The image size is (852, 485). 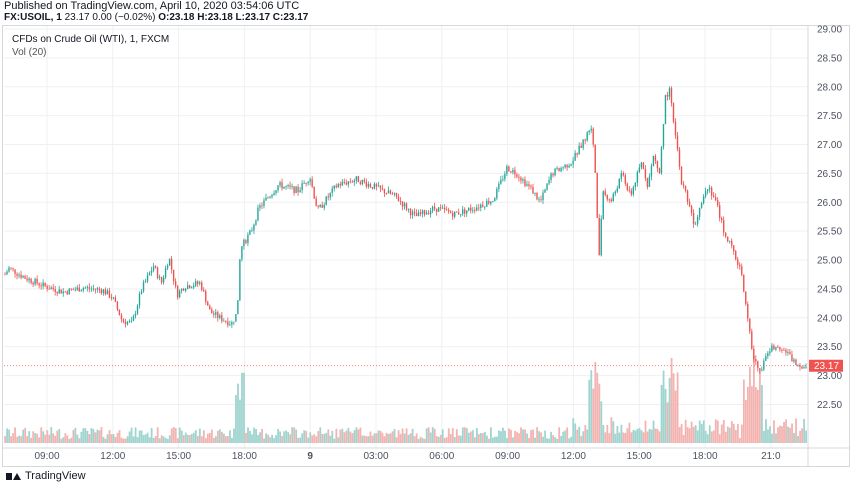 What do you see at coordinates (46, 476) in the screenshot?
I see `tradingview-brand: TradingView` at bounding box center [46, 476].